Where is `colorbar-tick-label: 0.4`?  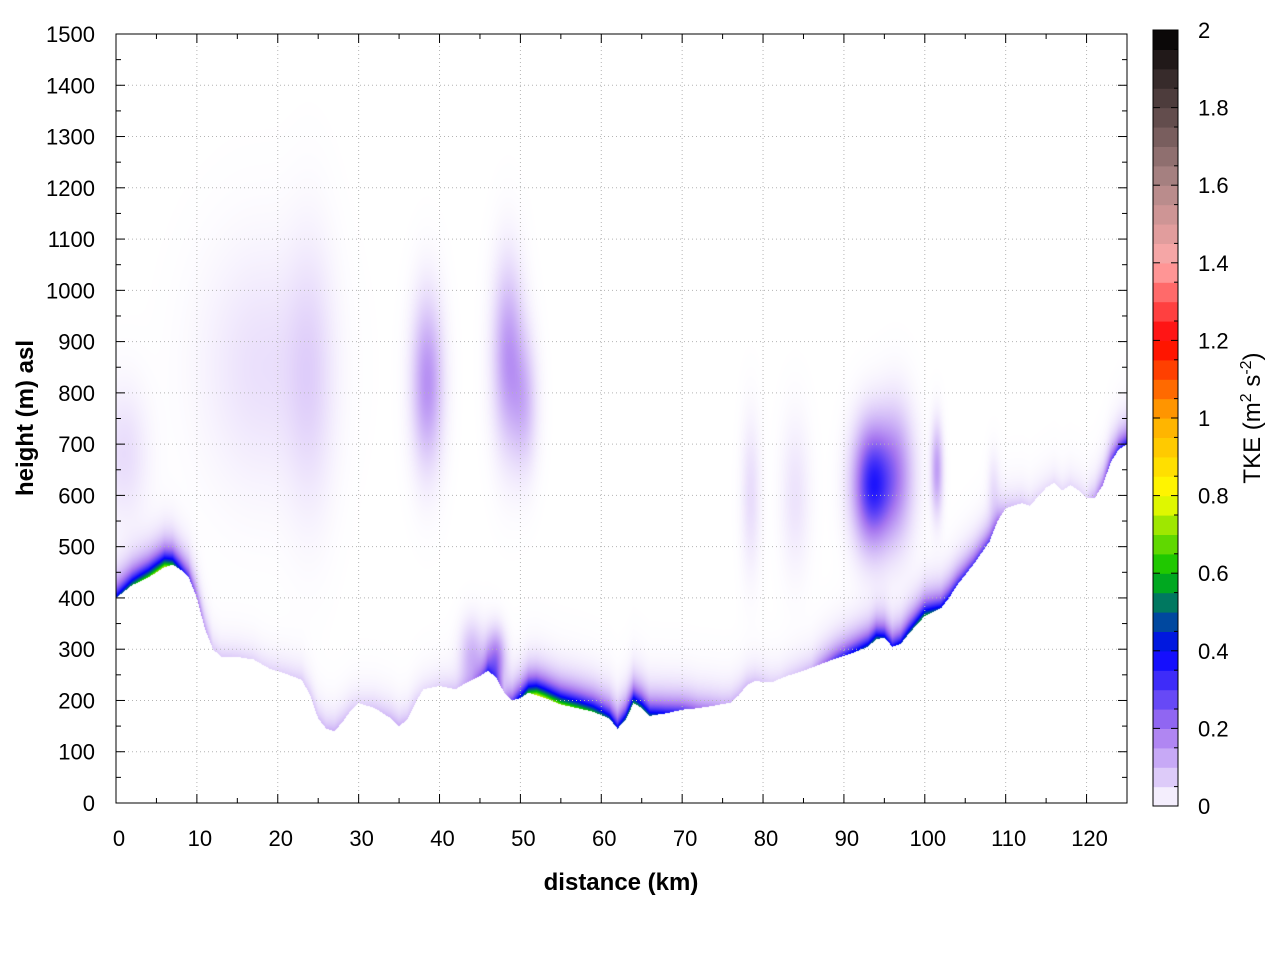
colorbar-tick-label: 0.4 is located at coordinates (1213, 651).